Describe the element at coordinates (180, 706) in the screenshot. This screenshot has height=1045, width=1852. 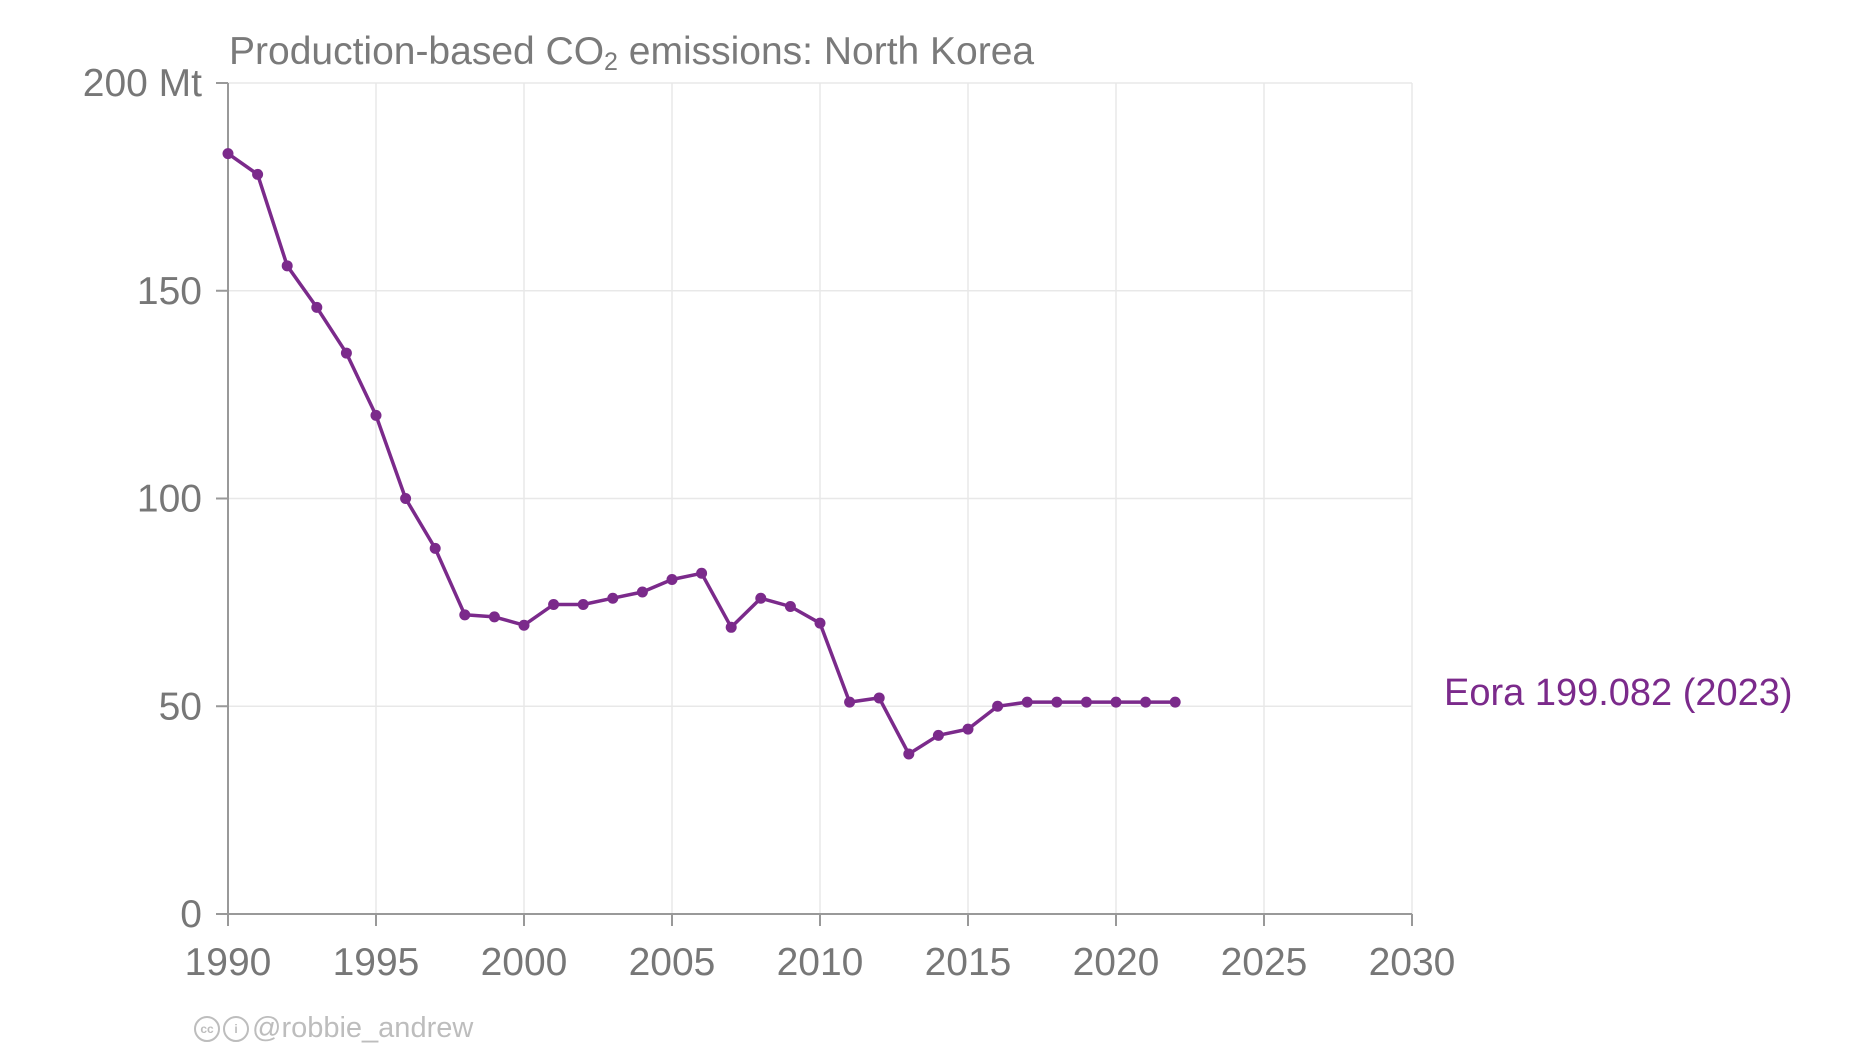
I see `y-tick-label: 50` at that location.